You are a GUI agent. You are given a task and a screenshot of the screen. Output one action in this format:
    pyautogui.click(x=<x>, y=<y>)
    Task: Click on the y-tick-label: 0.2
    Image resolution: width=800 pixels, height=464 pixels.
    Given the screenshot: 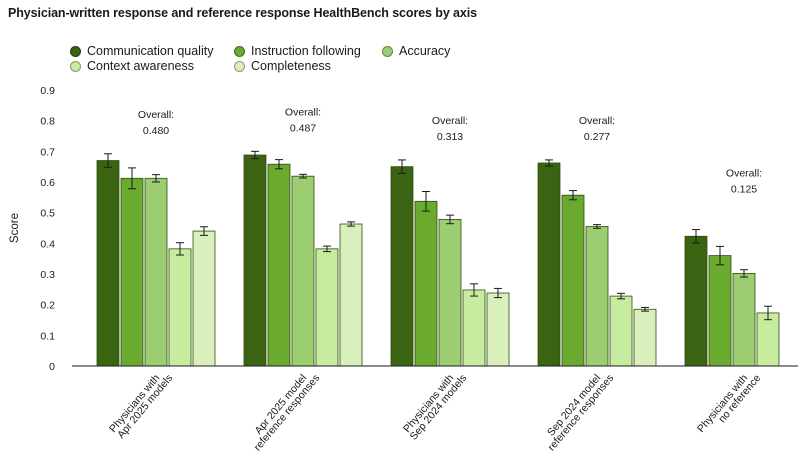 What is the action you would take?
    pyautogui.click(x=47, y=306)
    